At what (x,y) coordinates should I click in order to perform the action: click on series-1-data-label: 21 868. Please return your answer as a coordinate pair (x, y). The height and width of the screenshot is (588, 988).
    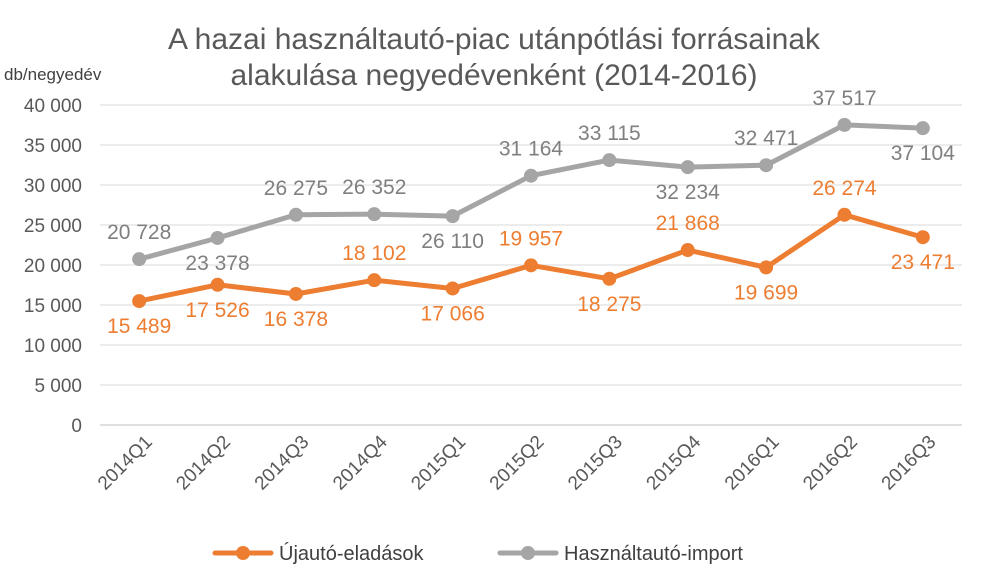
    Looking at the image, I should click on (688, 223).